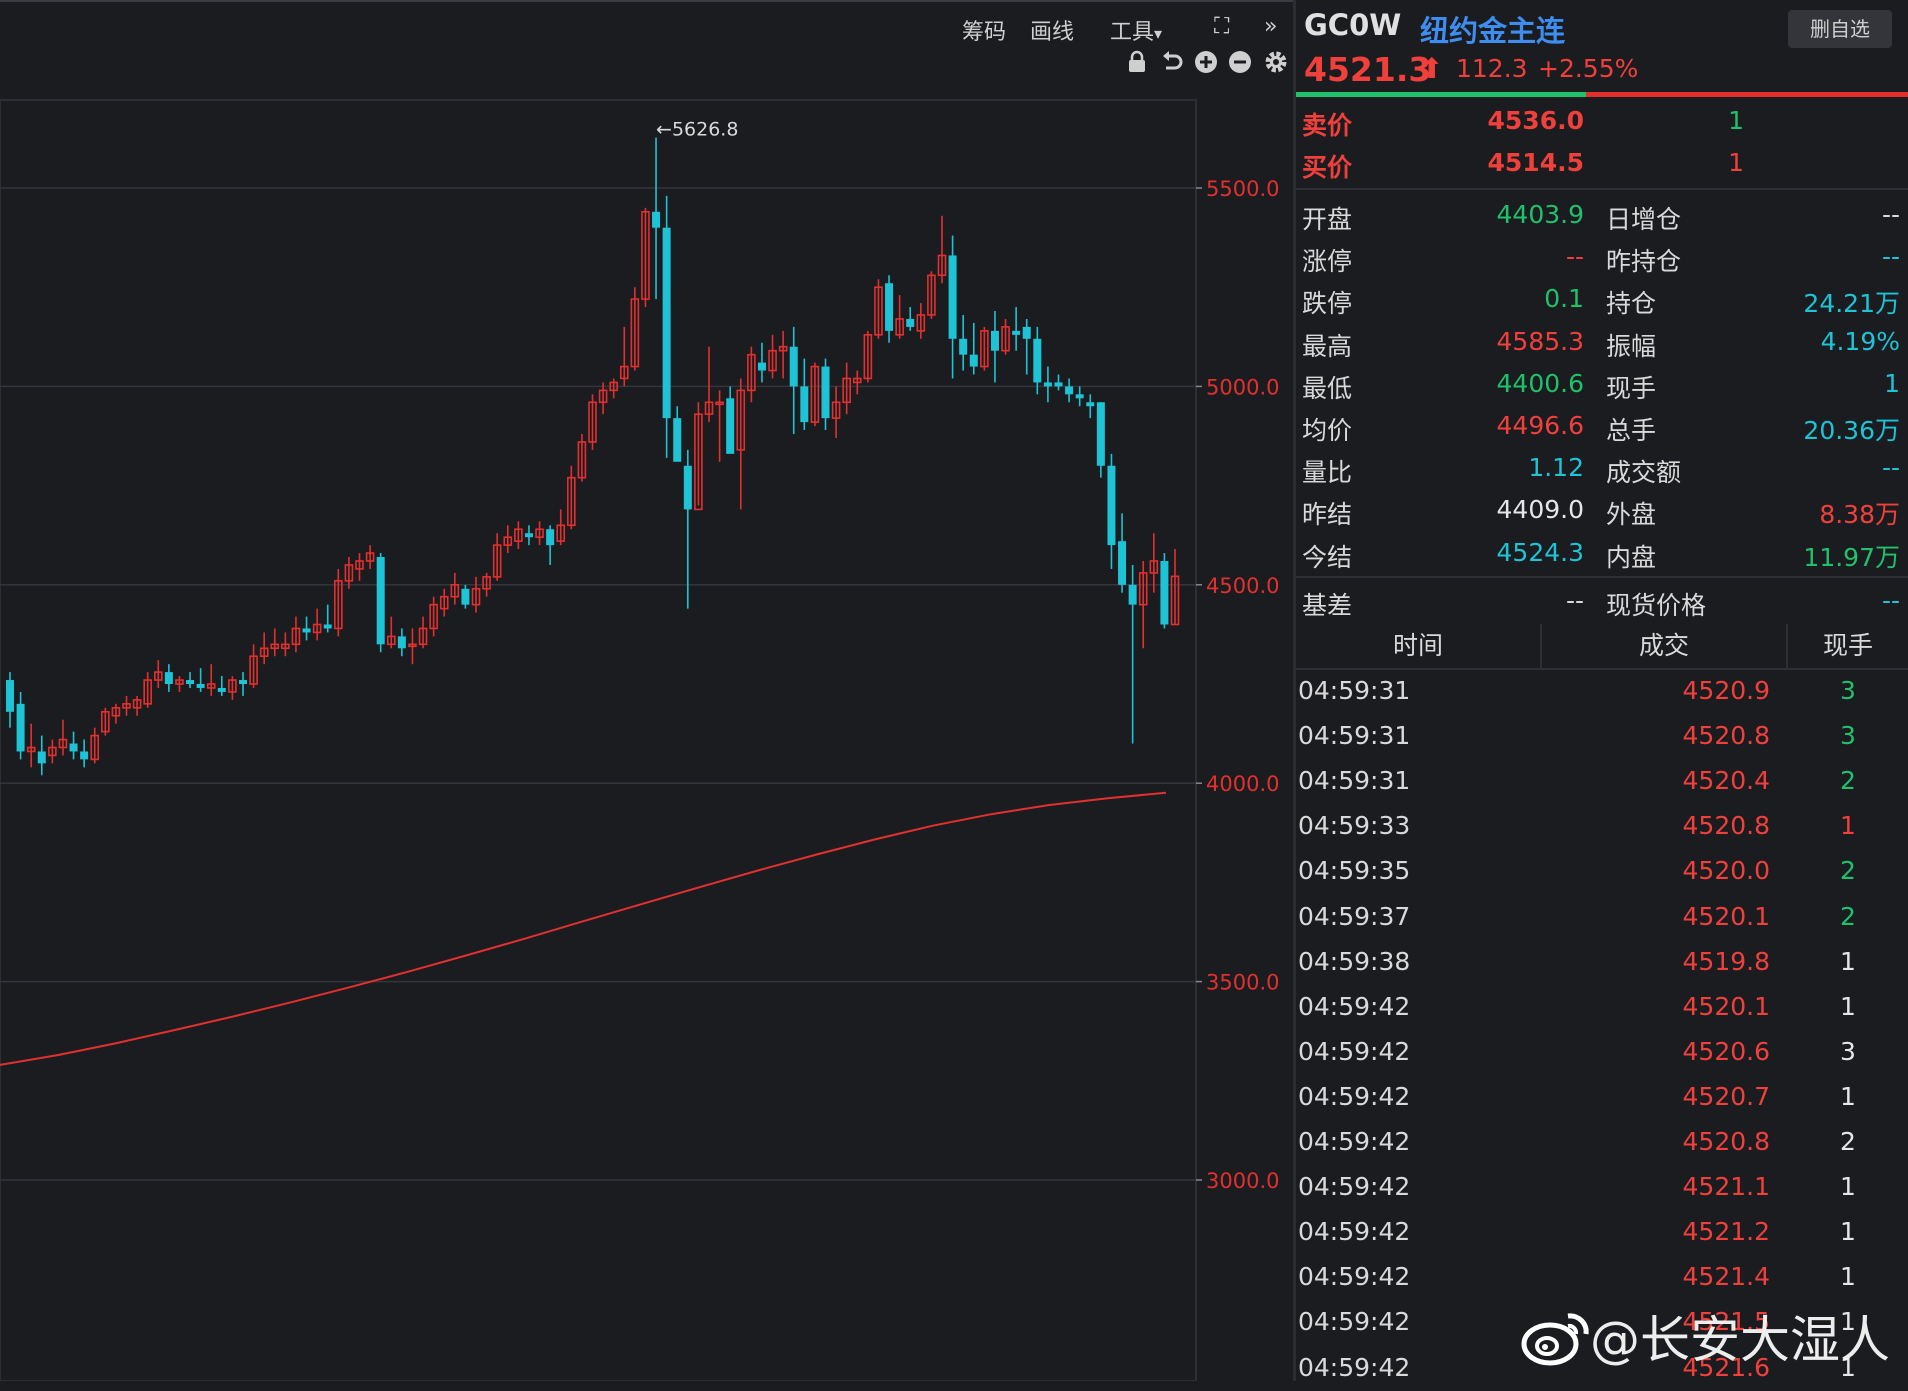 The height and width of the screenshot is (1391, 1908). I want to click on tick-price: 4519.8, so click(1726, 961).